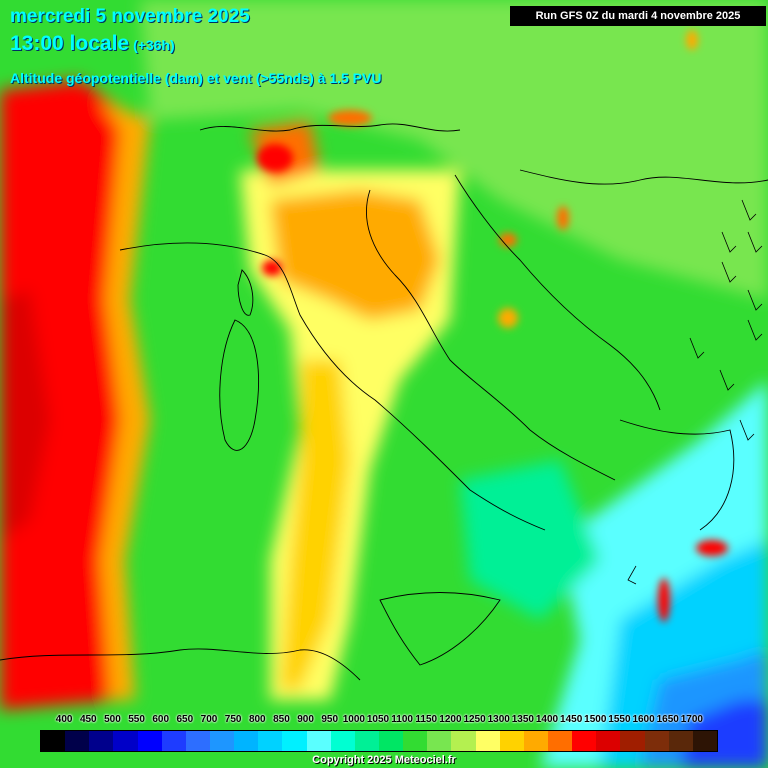  I want to click on legend-label: 1450, so click(571, 719).